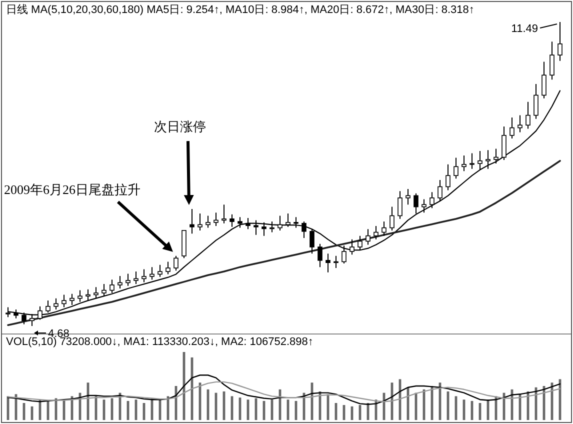 The height and width of the screenshot is (424, 573). What do you see at coordinates (180, 126) in the screenshot?
I see `annotation: 次日涨停` at bounding box center [180, 126].